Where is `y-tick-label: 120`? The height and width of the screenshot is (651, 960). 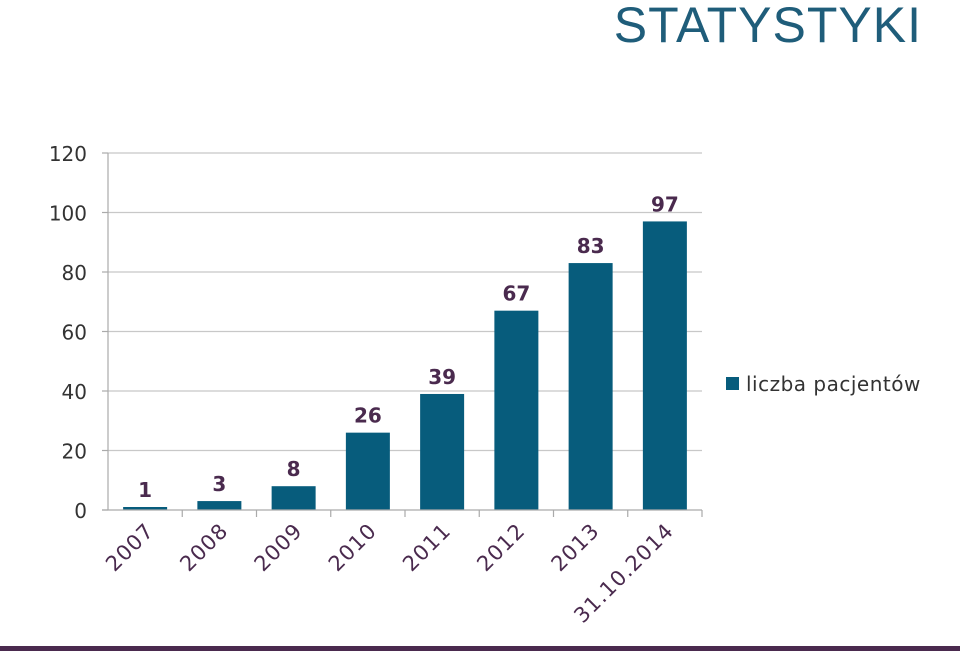 y-tick-label: 120 is located at coordinates (68, 154).